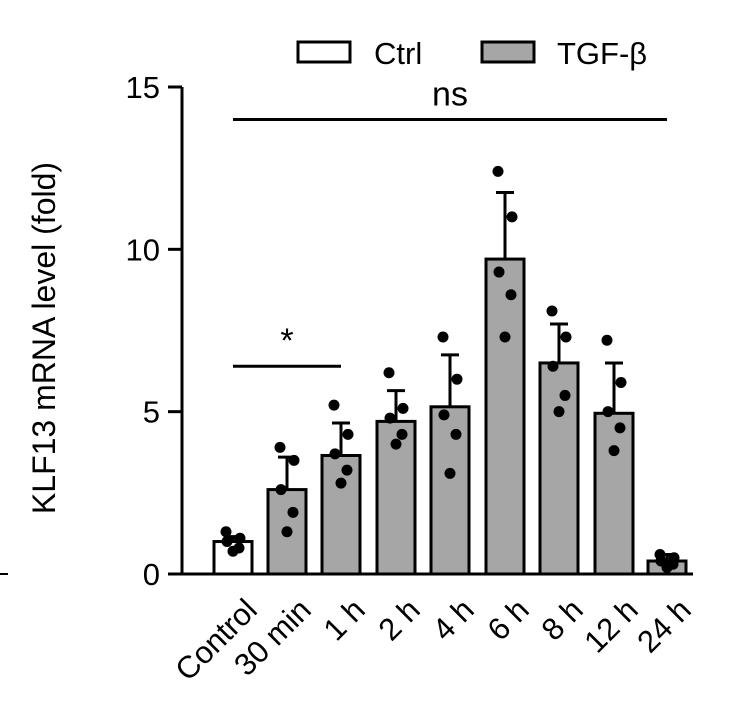 This screenshot has height=706, width=732. What do you see at coordinates (508, 619) in the screenshot?
I see `x-tick-label: 6 h` at bounding box center [508, 619].